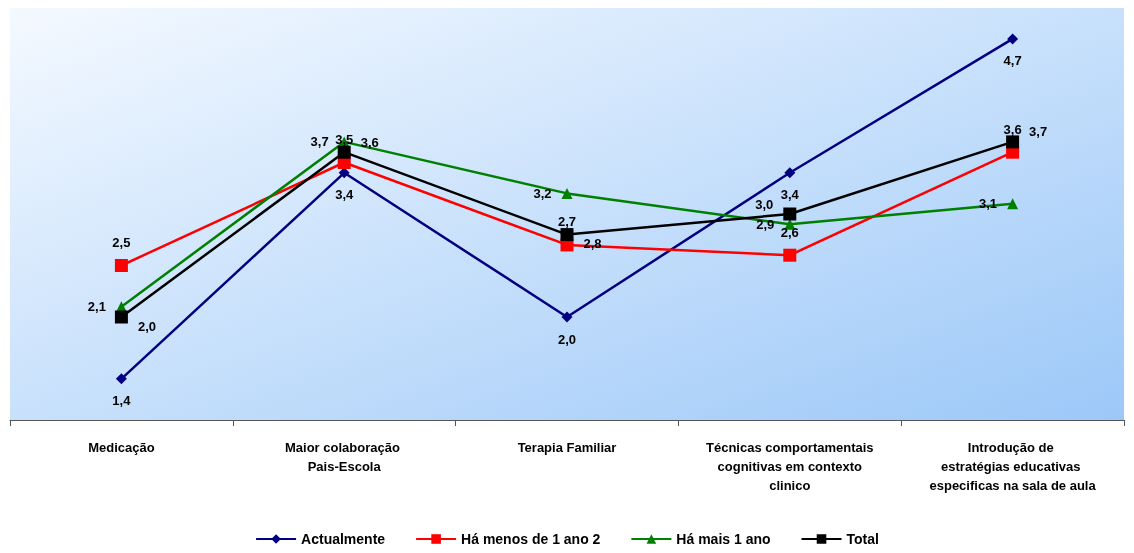  What do you see at coordinates (343, 539) in the screenshot?
I see `legend-label: Actualmente` at bounding box center [343, 539].